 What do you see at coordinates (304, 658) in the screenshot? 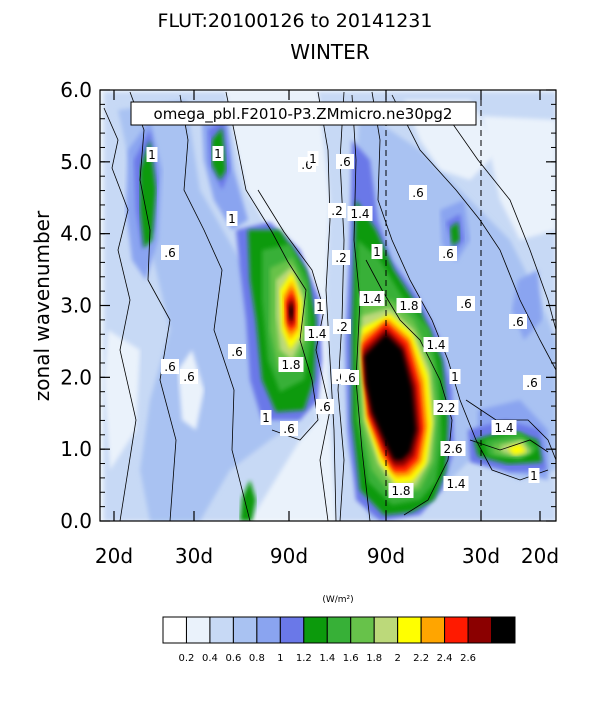
I see `colorbar-label: 1.2` at bounding box center [304, 658].